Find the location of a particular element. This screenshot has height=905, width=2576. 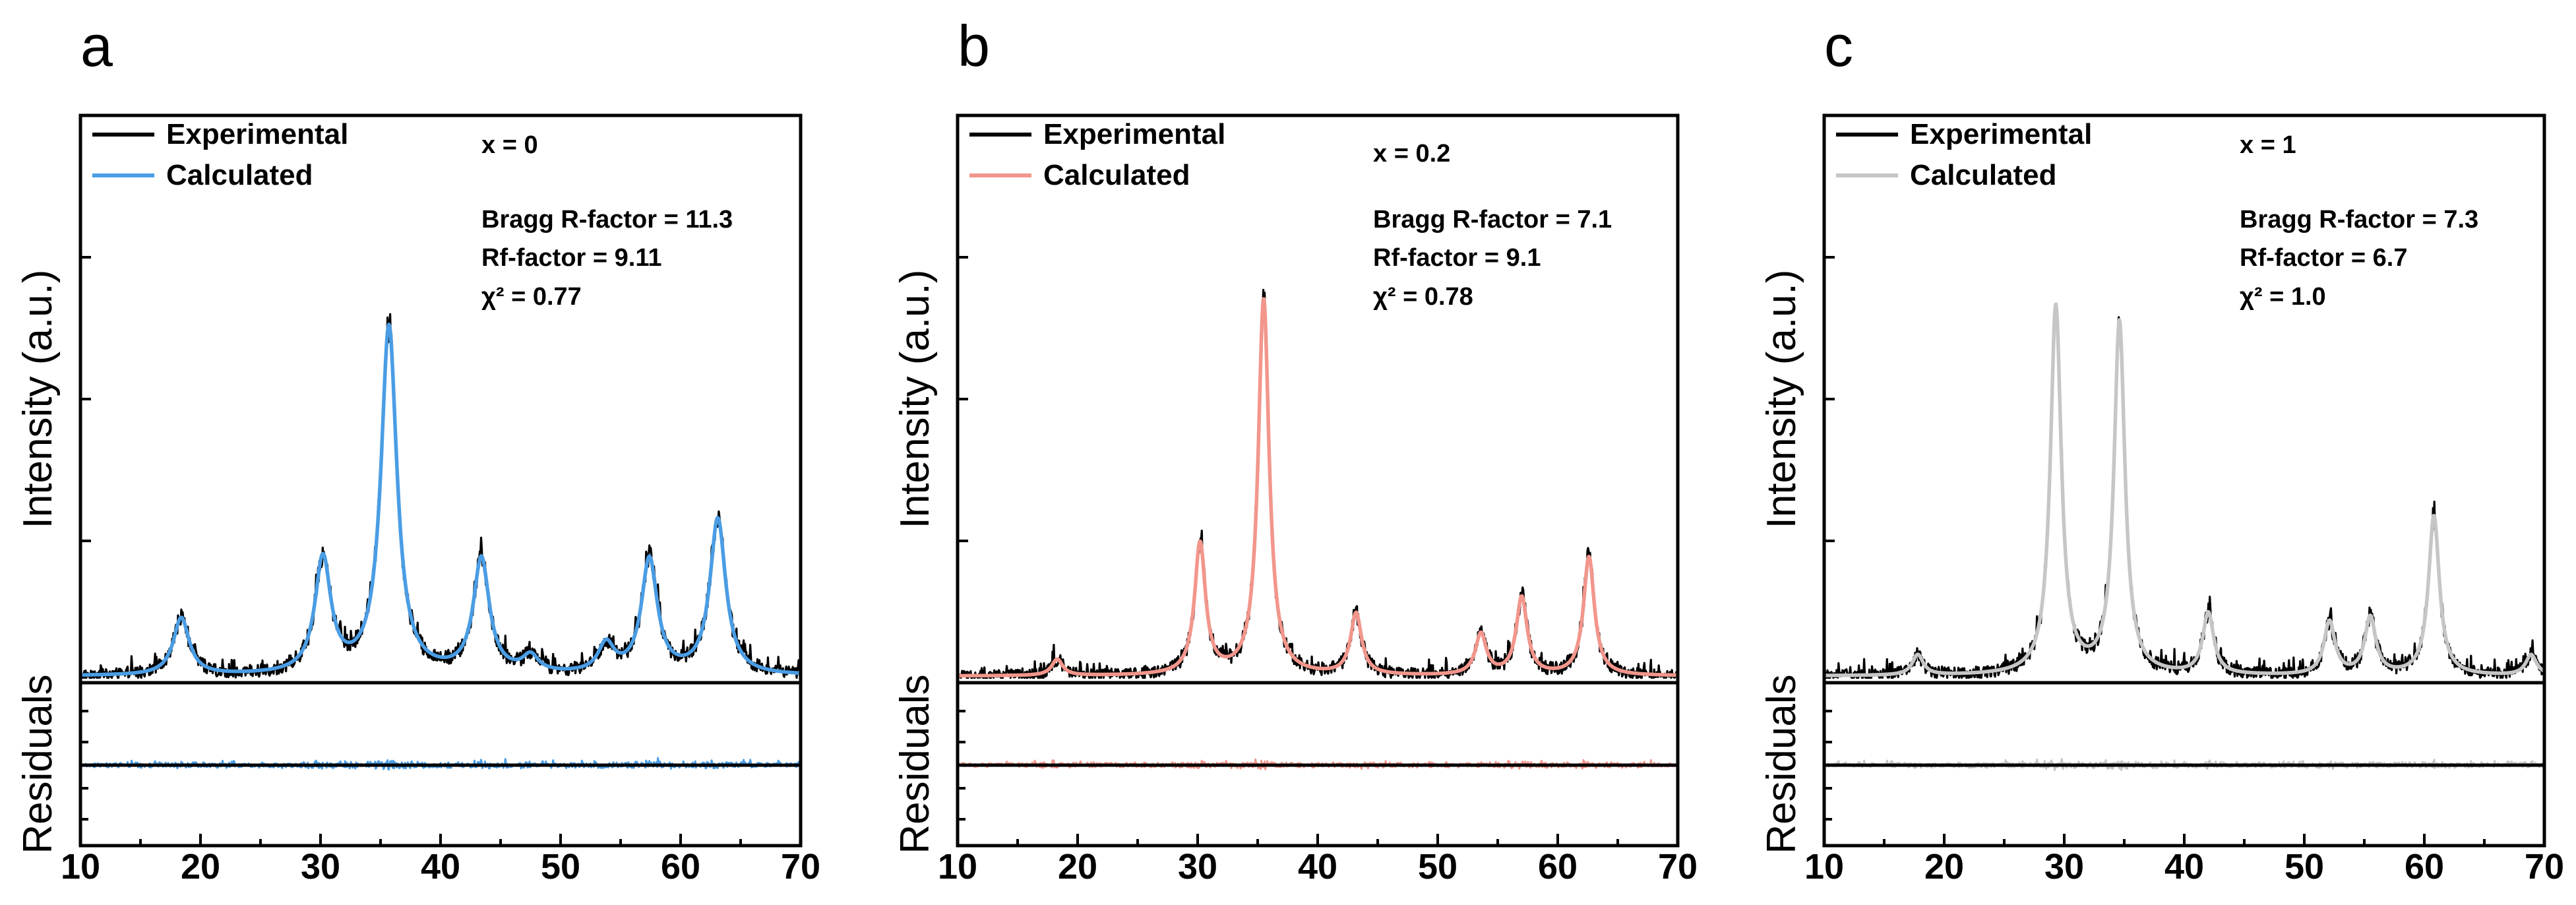

rf-factor: Rf-factor = 9.11 is located at coordinates (571, 258).